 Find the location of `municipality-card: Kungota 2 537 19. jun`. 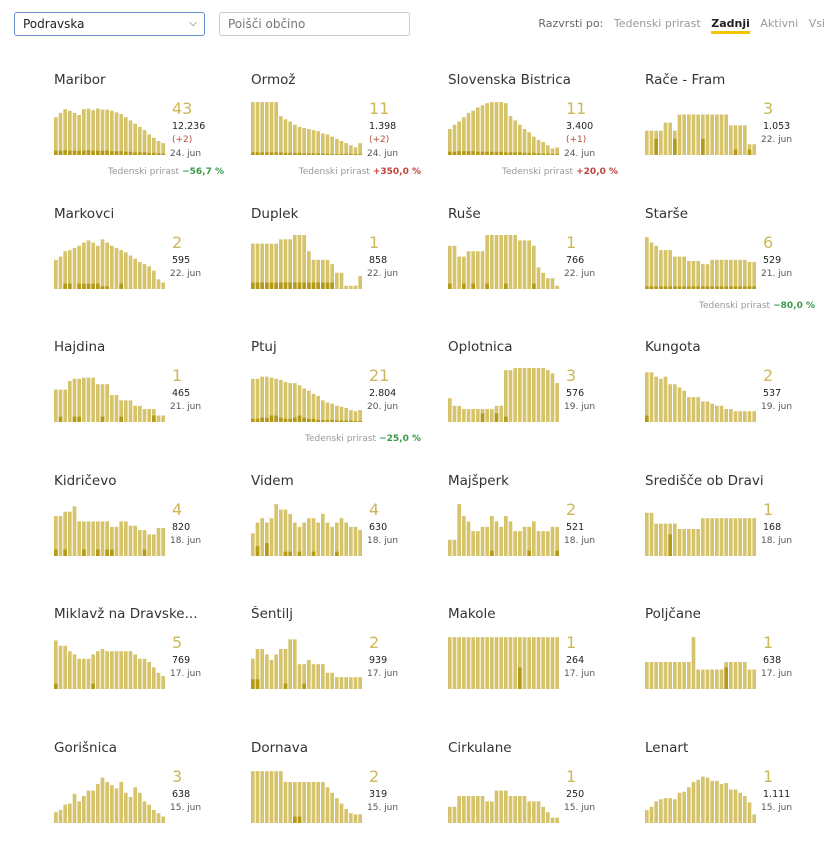

municipality-card: Kungota 2 537 19. jun is located at coordinates (735, 394).